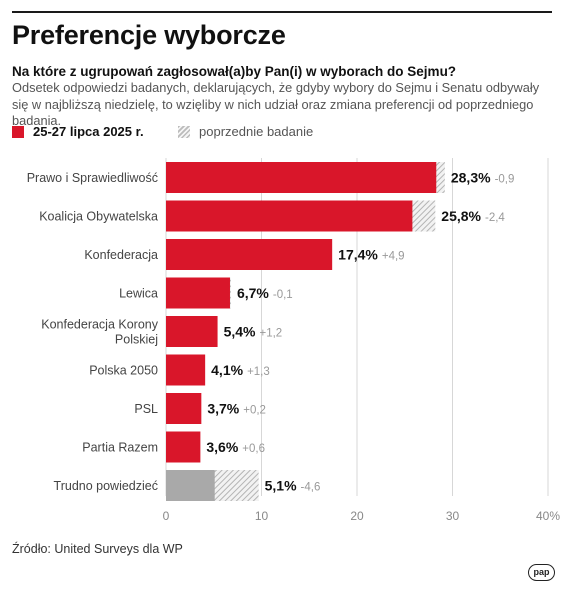 The height and width of the screenshot is (592, 564). What do you see at coordinates (358, 255) in the screenshot?
I see `value-label: 17,4%` at bounding box center [358, 255].